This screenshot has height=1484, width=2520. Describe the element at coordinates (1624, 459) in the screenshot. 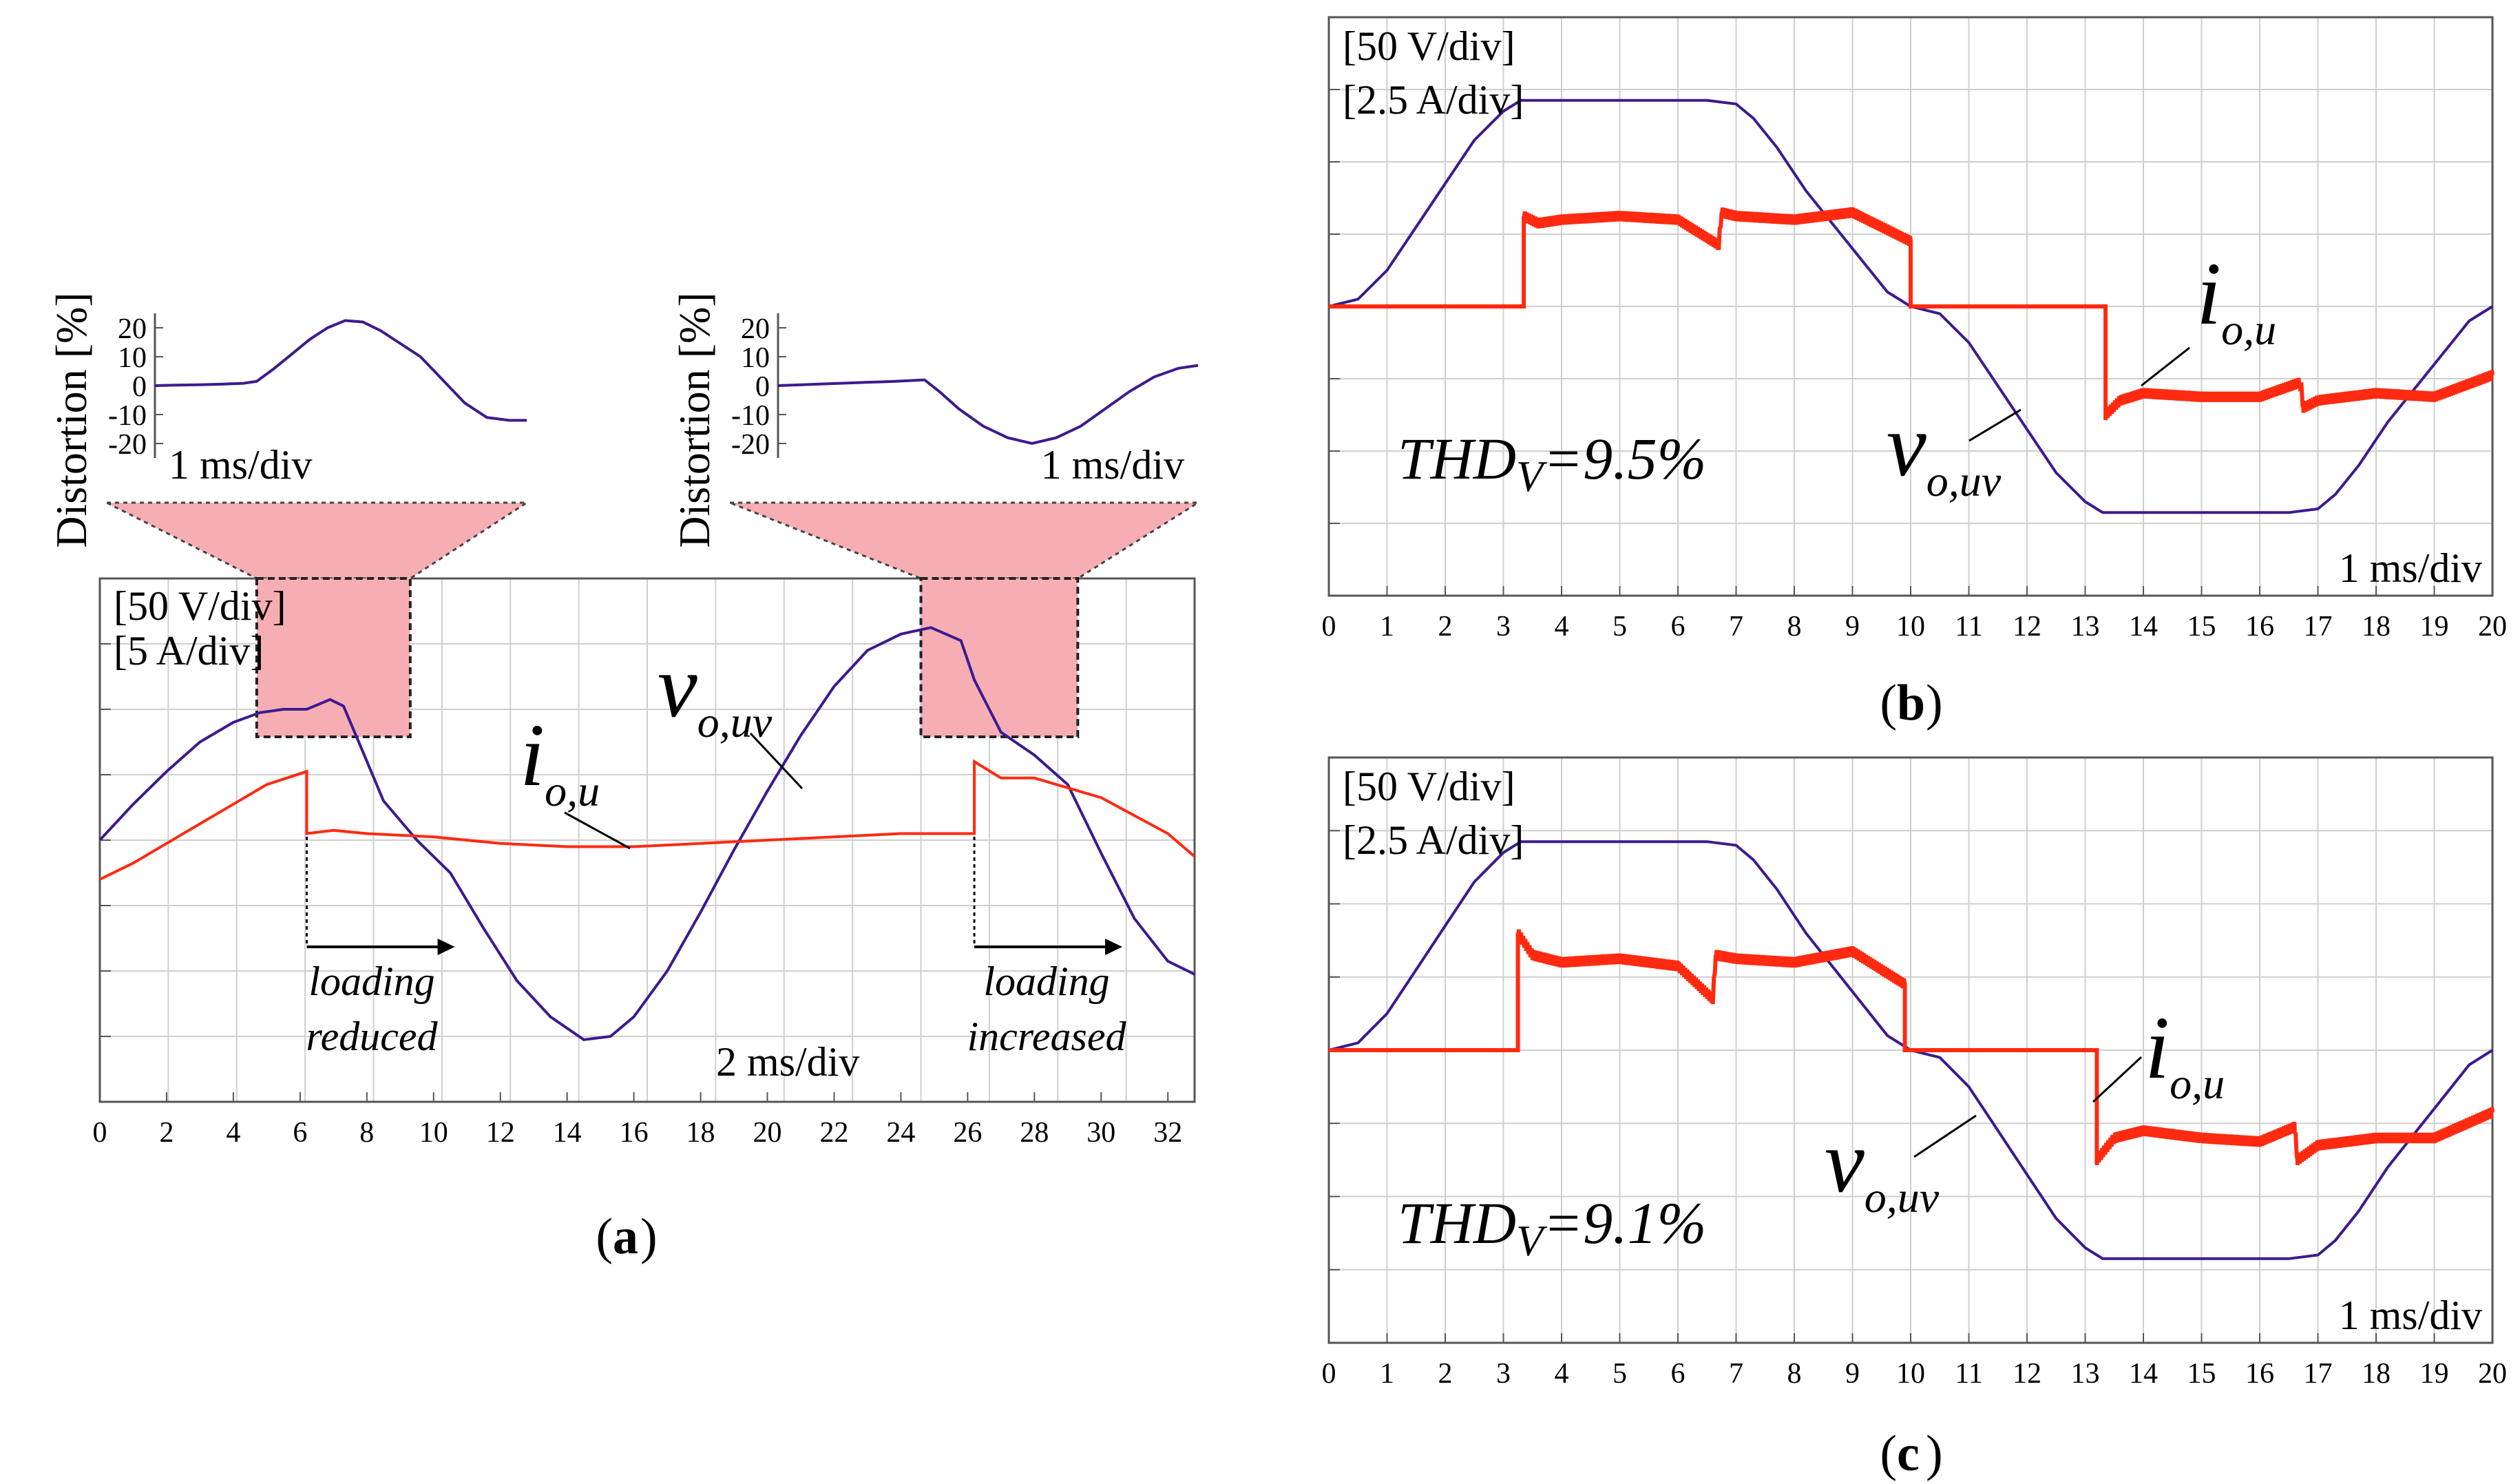

I see `thd-value: =9.5%` at that location.